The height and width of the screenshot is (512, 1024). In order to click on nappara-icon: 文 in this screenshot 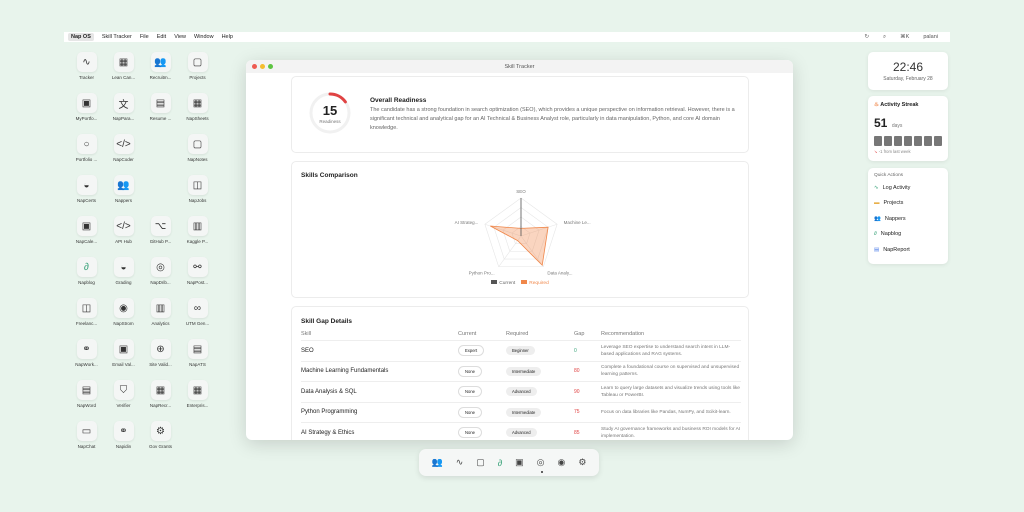, I will do `click(123, 103)`.